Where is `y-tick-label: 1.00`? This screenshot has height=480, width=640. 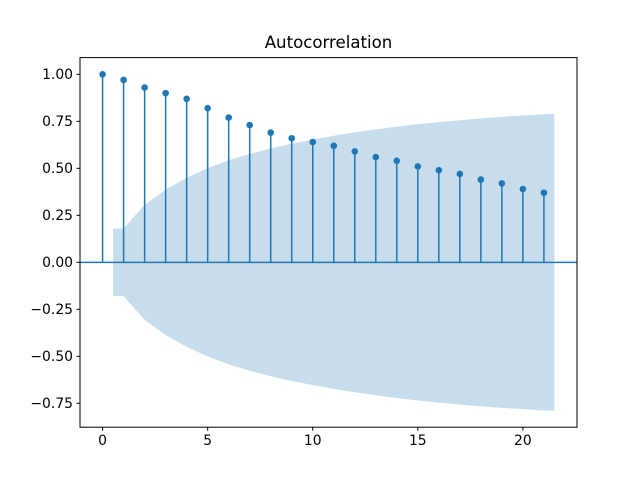
y-tick-label: 1.00 is located at coordinates (57, 75).